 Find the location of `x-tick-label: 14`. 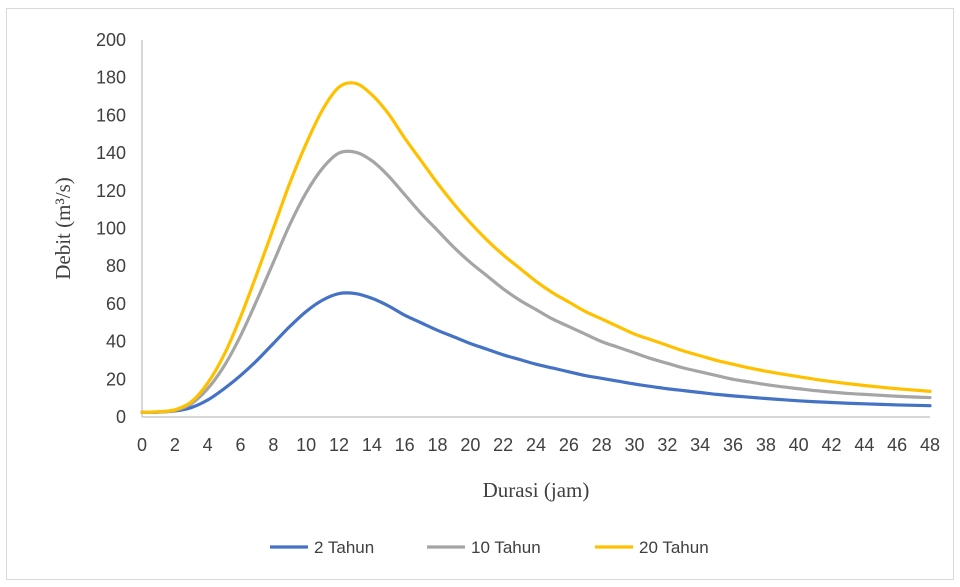

x-tick-label: 14 is located at coordinates (372, 445).